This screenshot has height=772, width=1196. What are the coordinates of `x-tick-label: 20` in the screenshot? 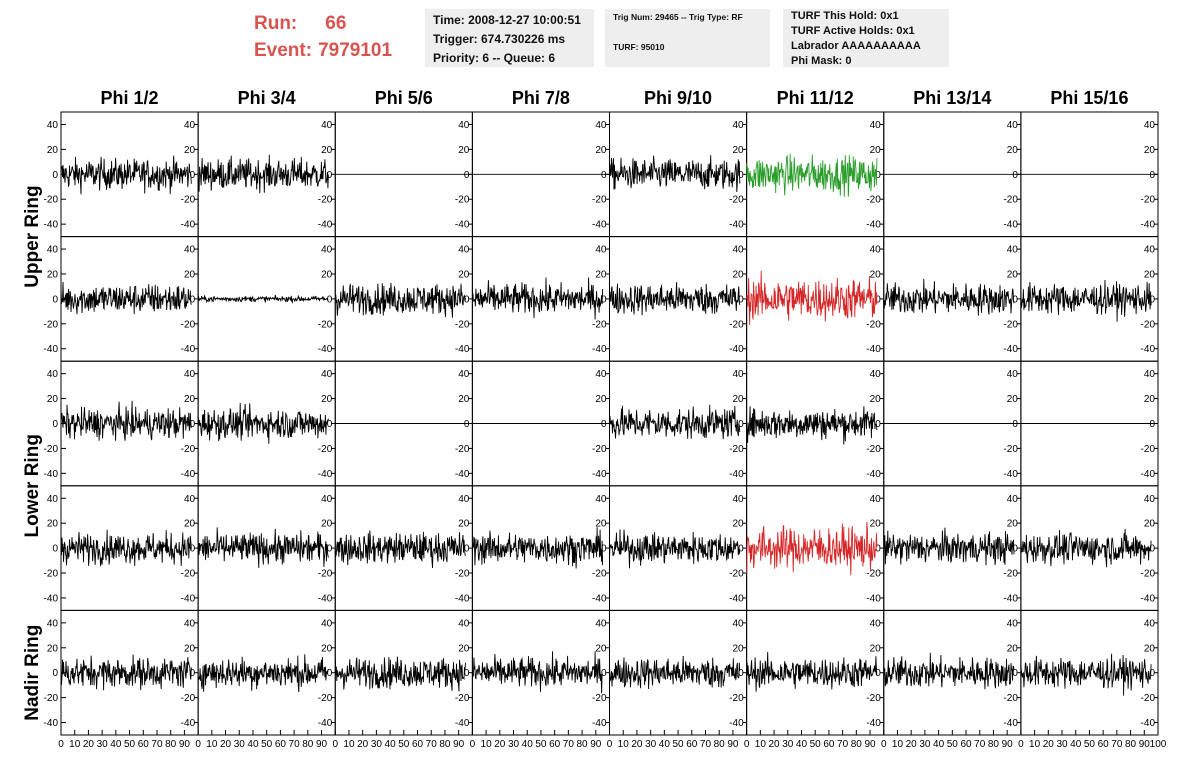 It's located at (637, 744).